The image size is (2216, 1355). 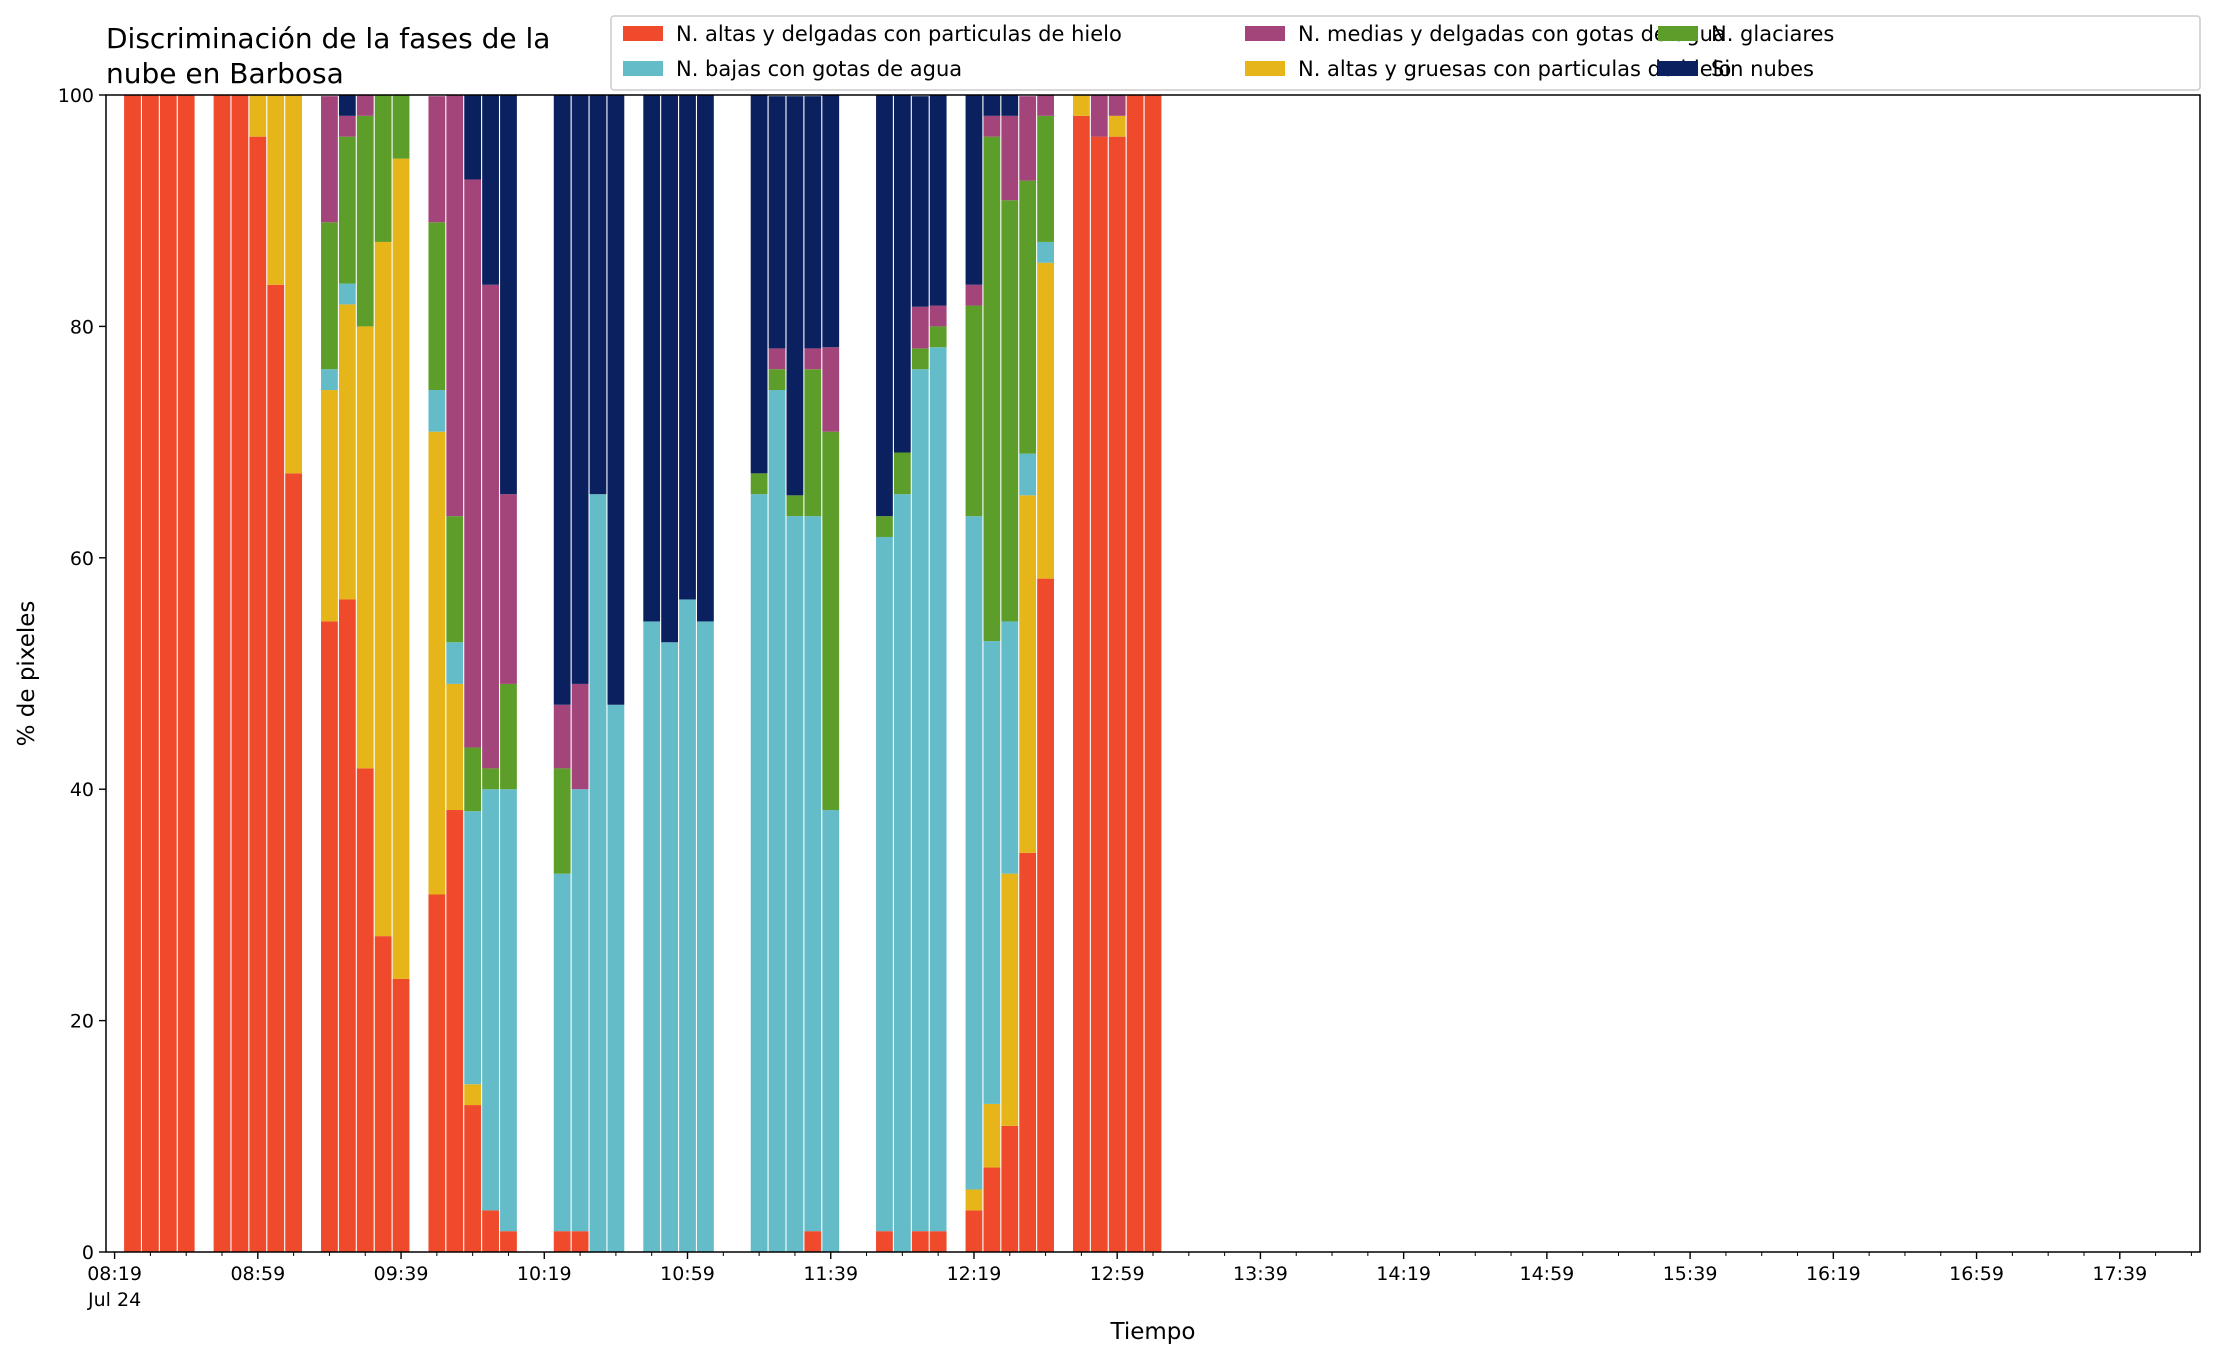 What do you see at coordinates (225, 73) in the screenshot?
I see `chart-title-line-2: nube en Barbosa` at bounding box center [225, 73].